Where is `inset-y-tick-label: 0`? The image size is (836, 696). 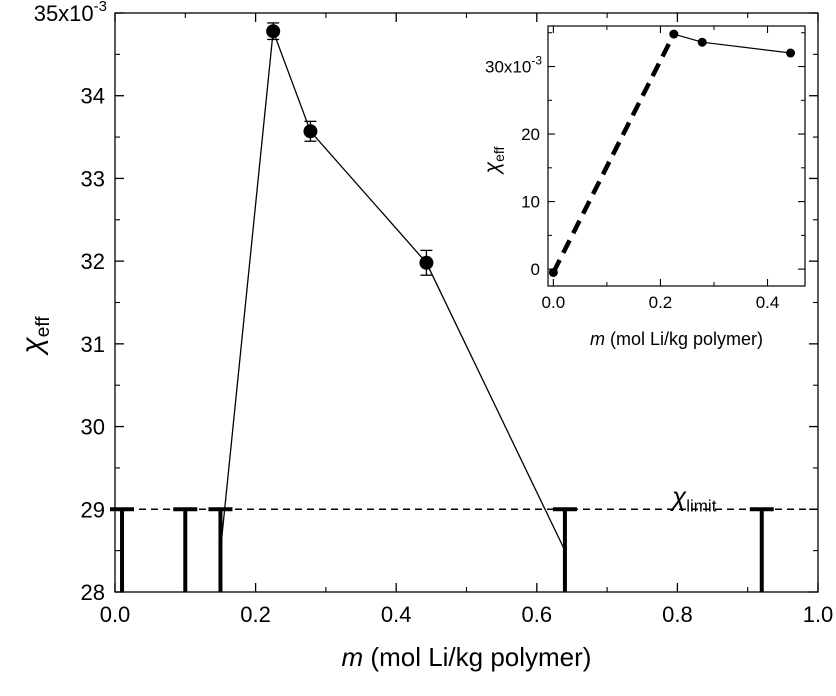
inset-y-tick-label: 0 is located at coordinates (535, 269).